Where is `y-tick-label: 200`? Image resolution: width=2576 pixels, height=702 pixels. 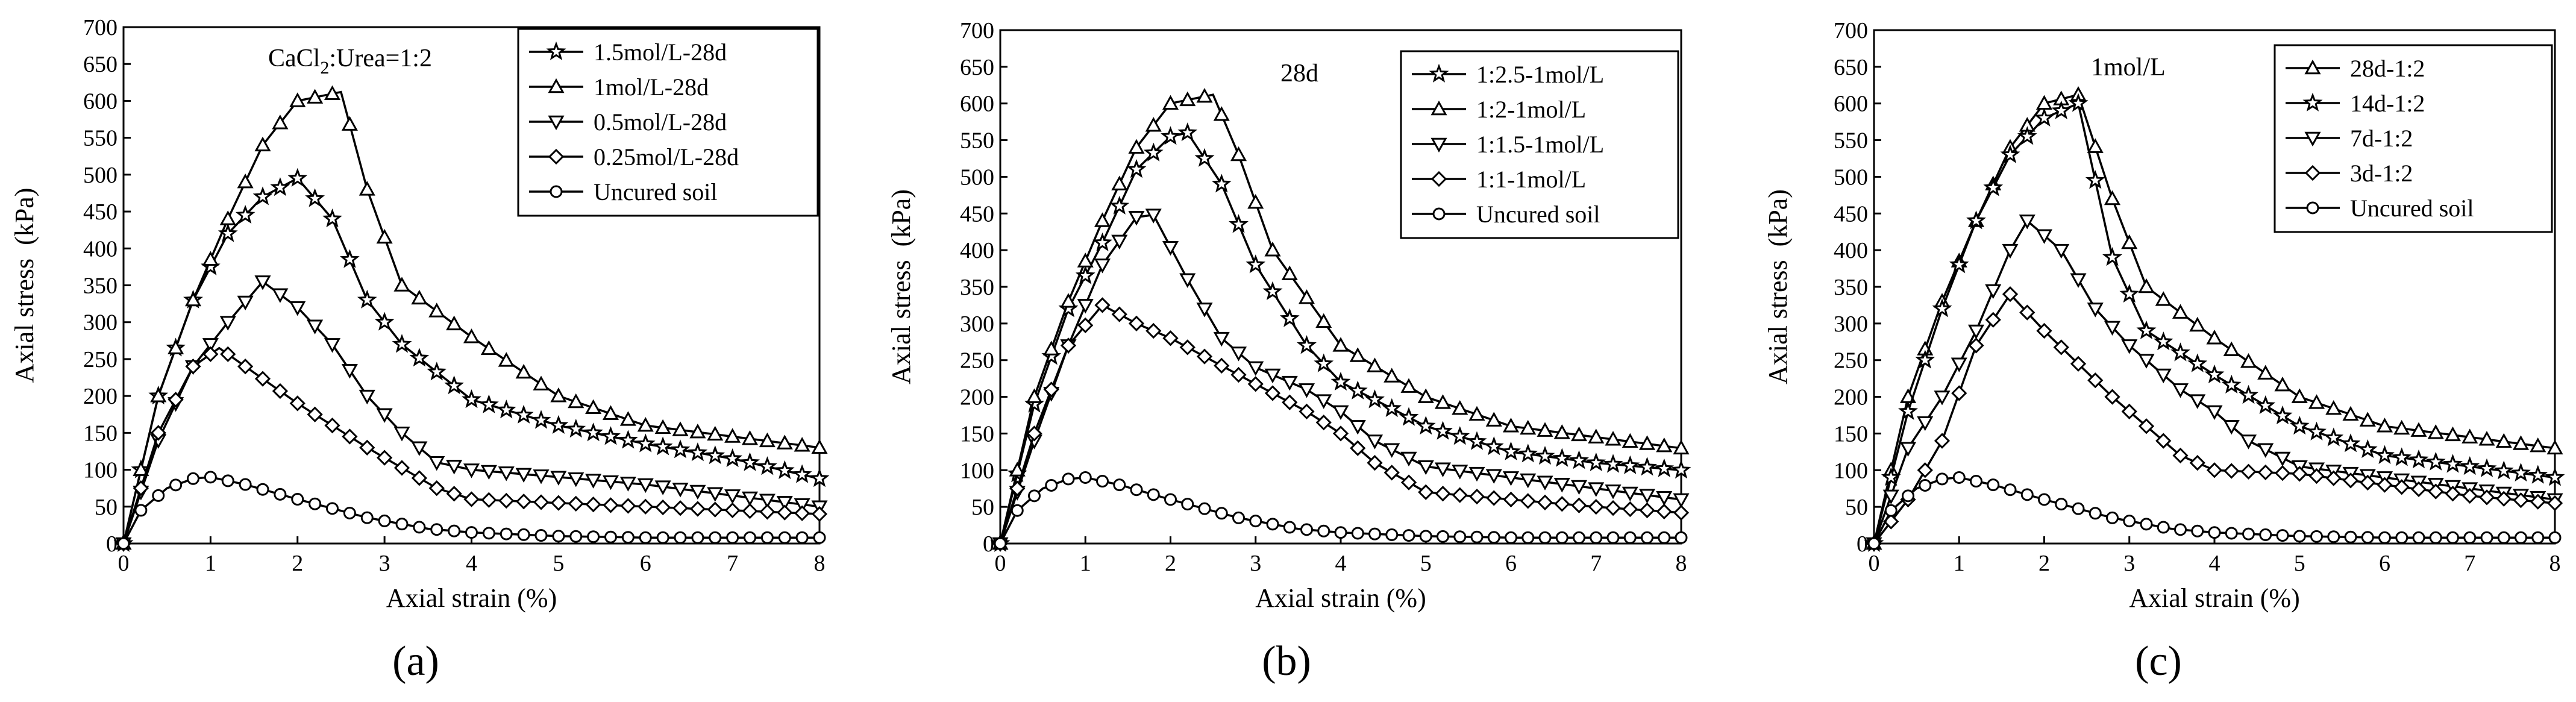
y-tick-label: 200 is located at coordinates (977, 398).